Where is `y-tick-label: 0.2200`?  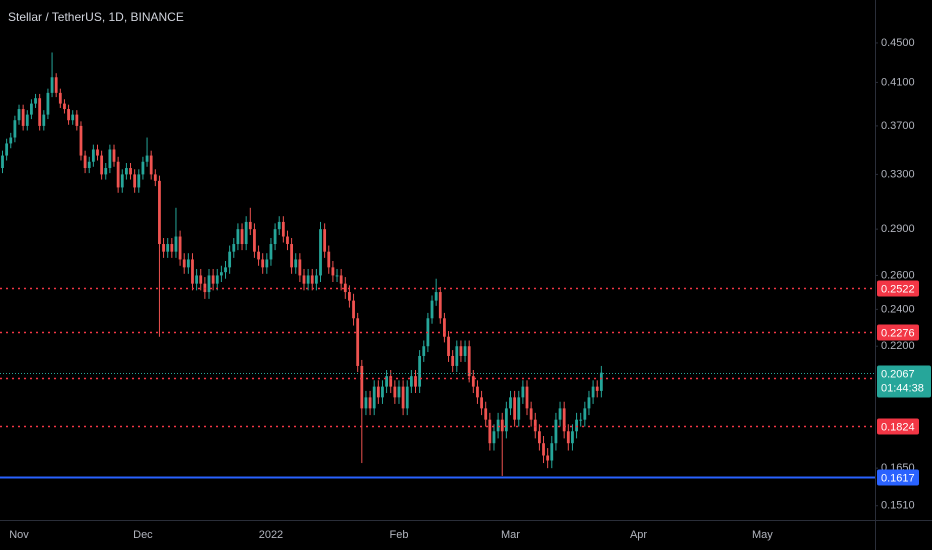
y-tick-label: 0.2200 is located at coordinates (898, 346).